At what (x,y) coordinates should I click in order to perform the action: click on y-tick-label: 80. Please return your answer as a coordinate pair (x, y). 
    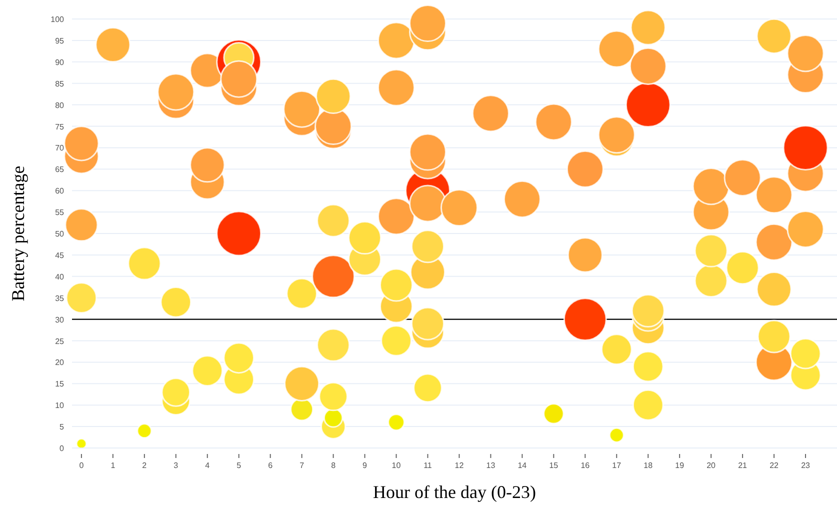
    Looking at the image, I should click on (60, 105).